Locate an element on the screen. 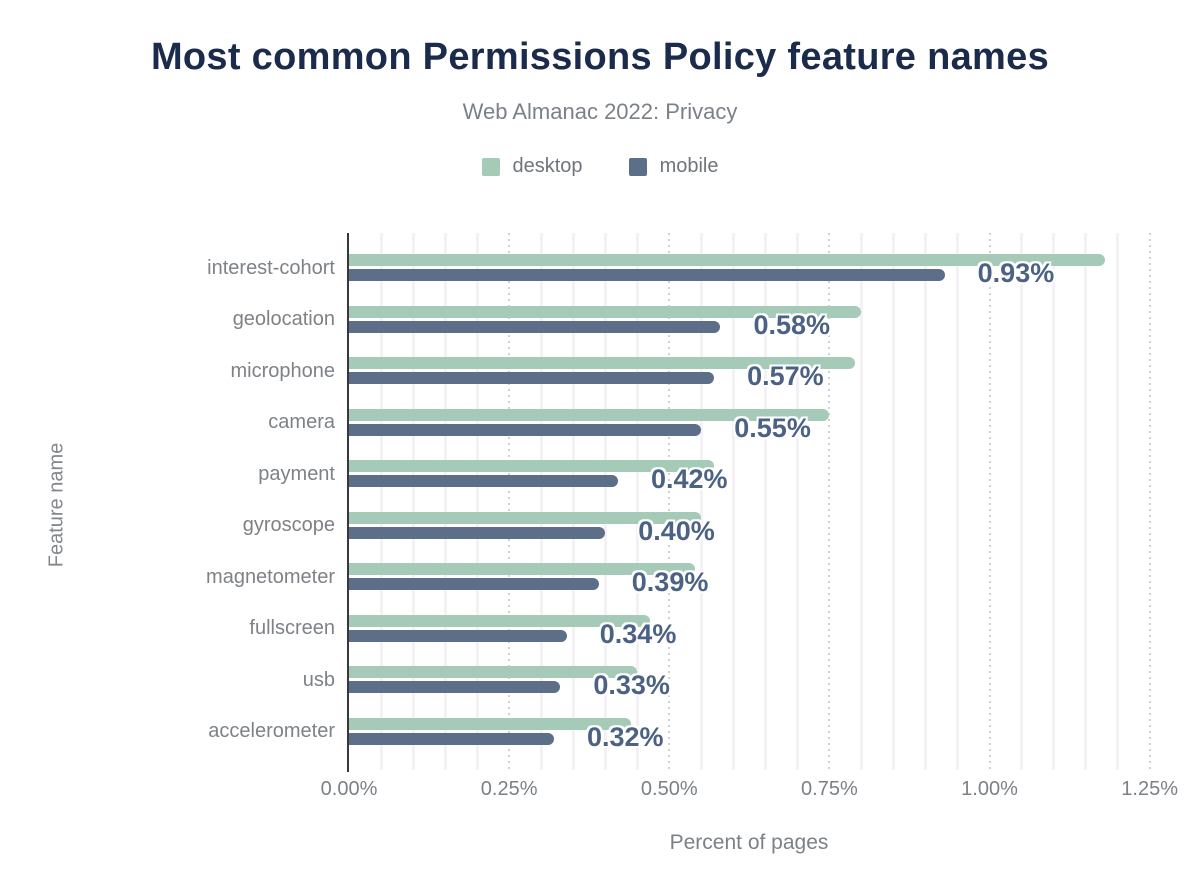 The width and height of the screenshot is (1200, 896). category-label: gyroscope is located at coordinates (288, 525).